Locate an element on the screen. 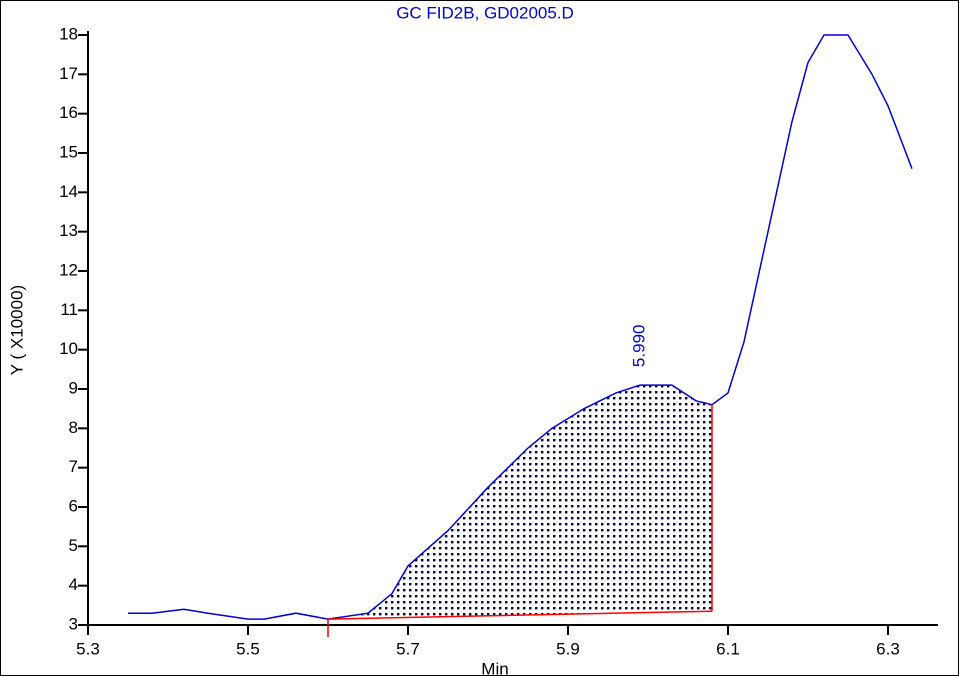 The width and height of the screenshot is (959, 676). y-tick-label: 9 is located at coordinates (73, 387).